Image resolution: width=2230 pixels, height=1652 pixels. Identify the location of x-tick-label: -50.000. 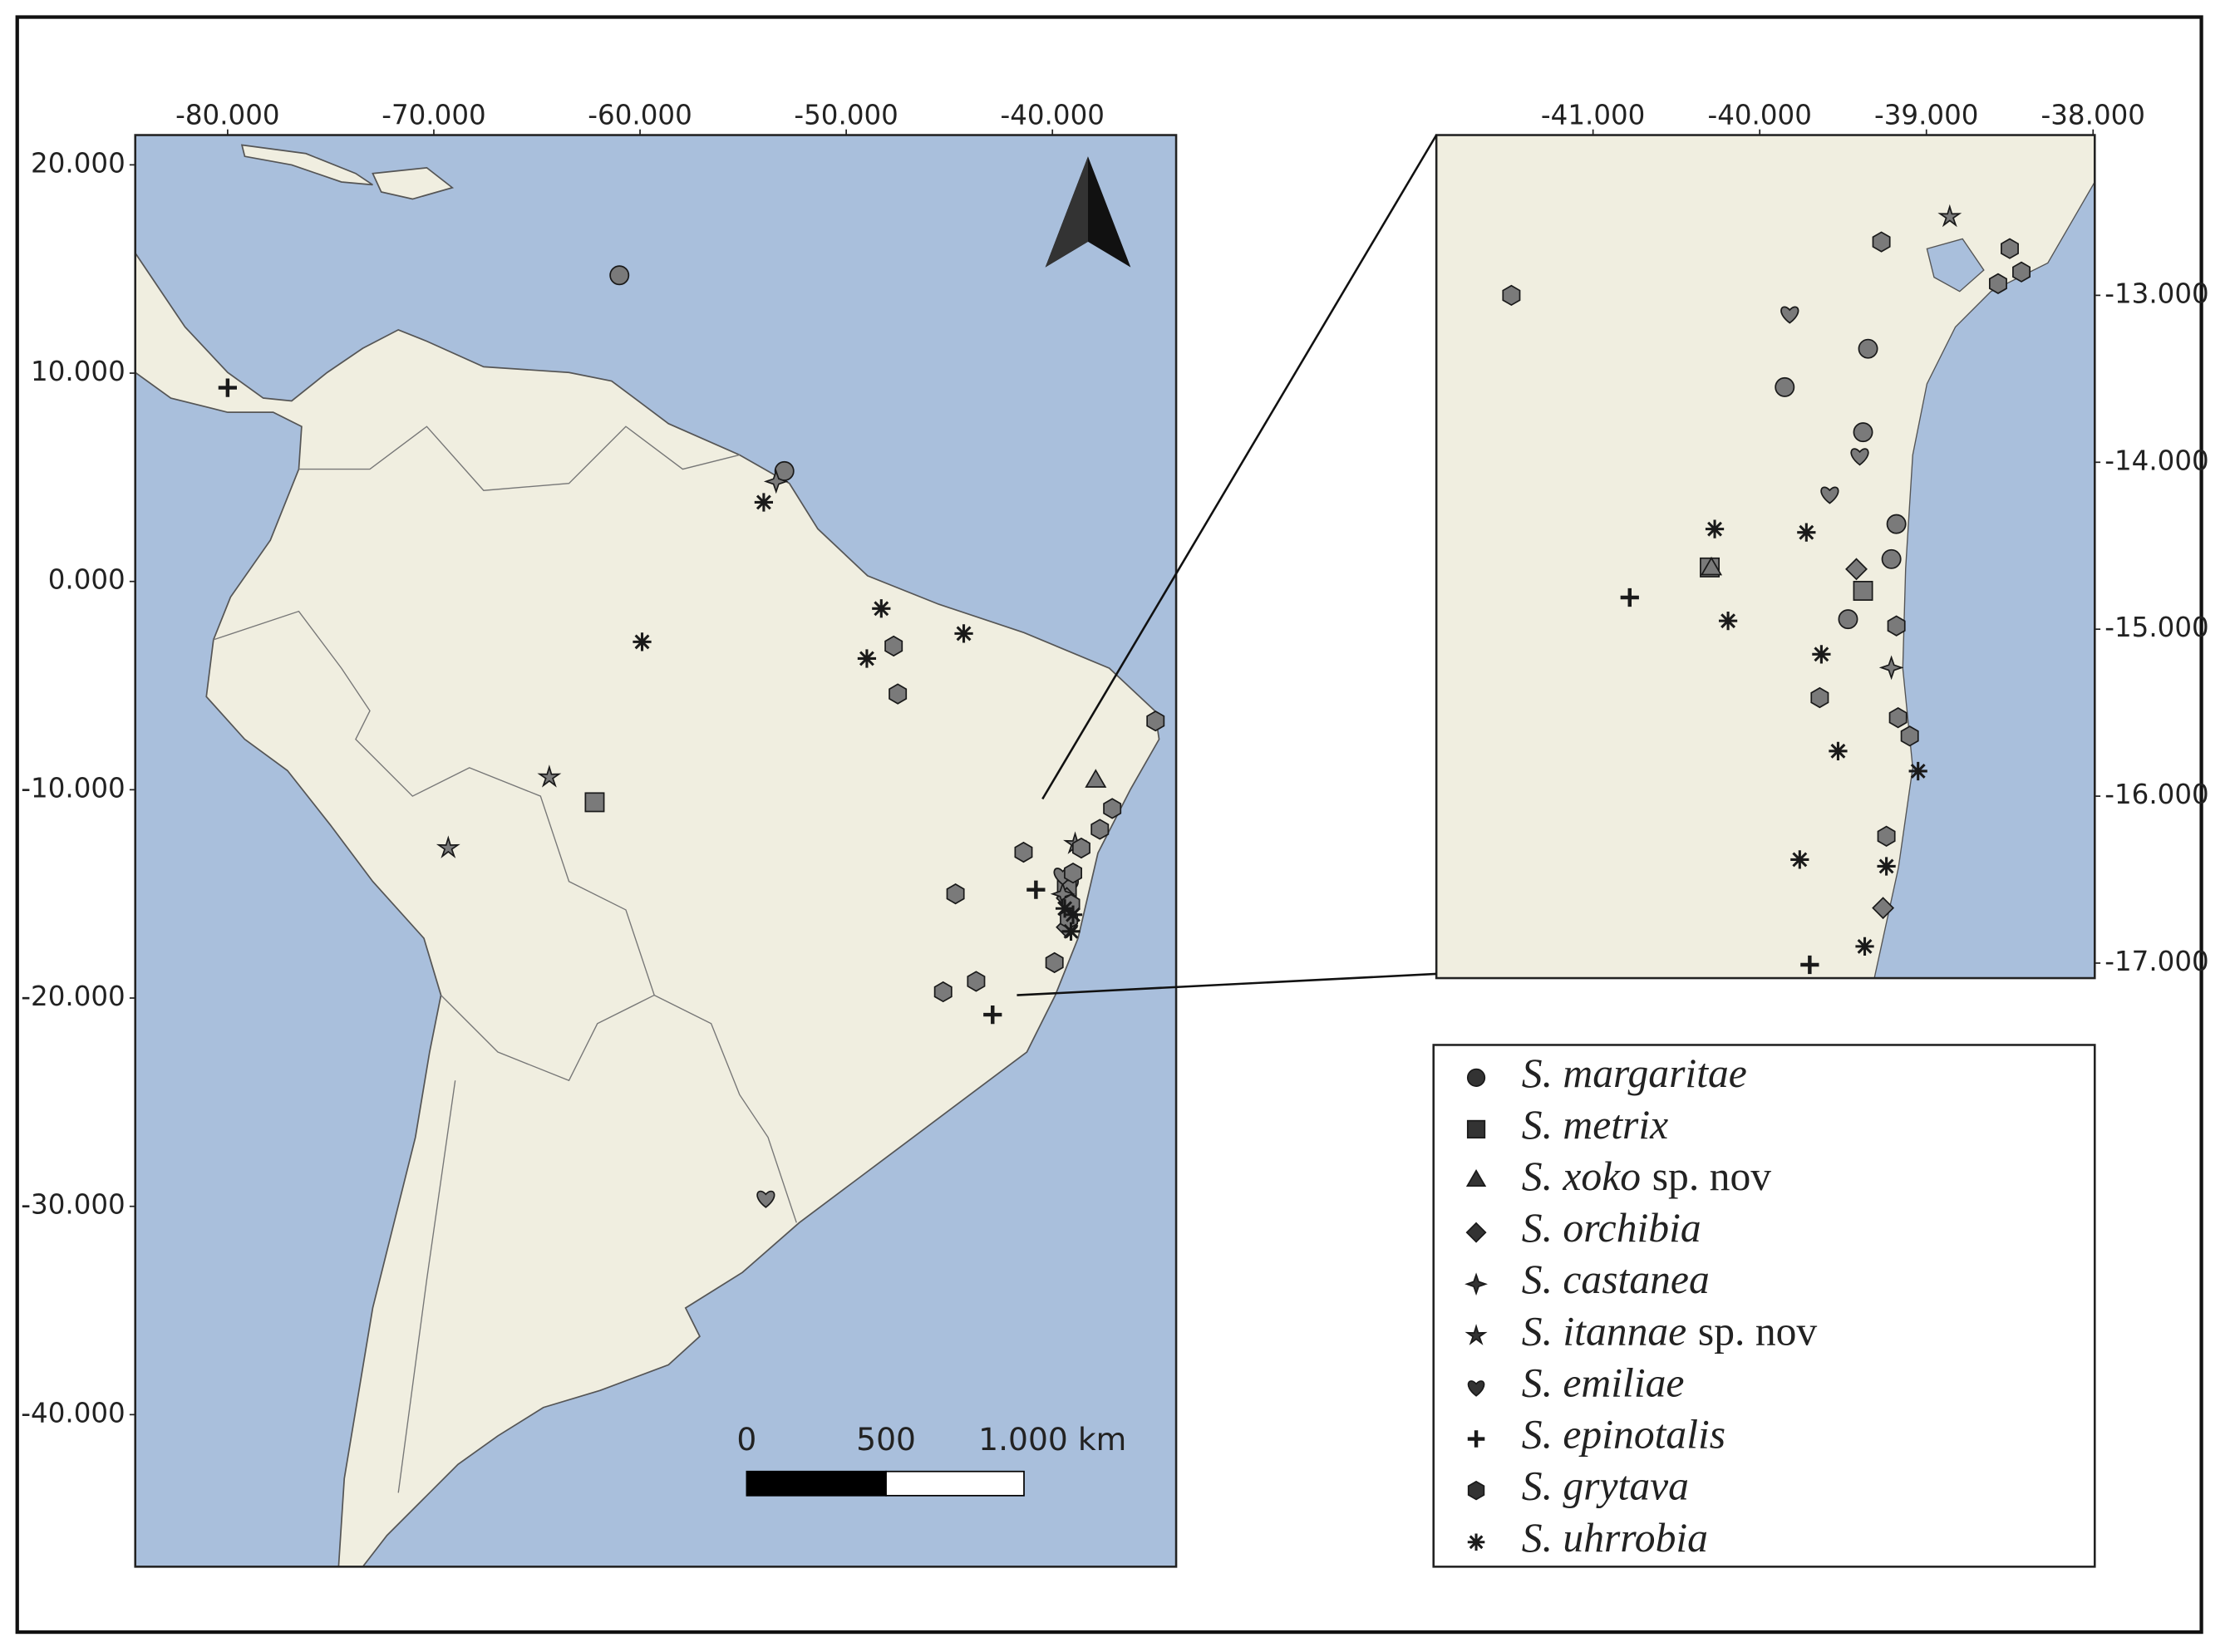
(846, 114).